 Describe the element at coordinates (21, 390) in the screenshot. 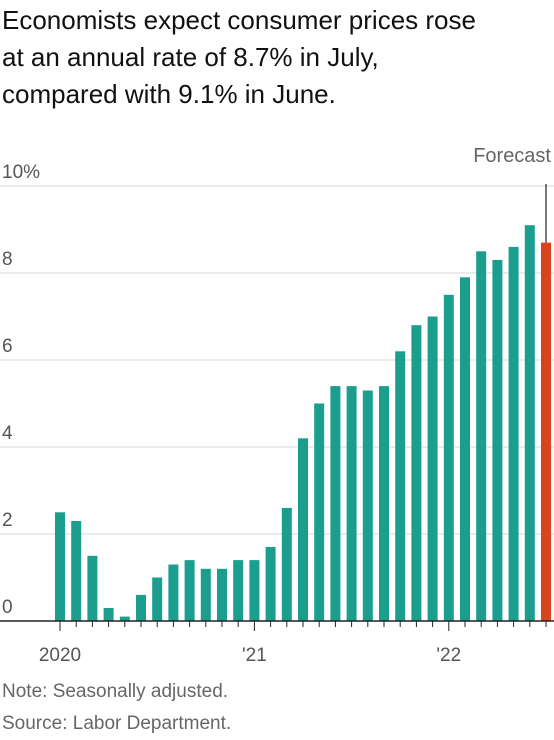

I see `y-axis-ticks: 0 2 4 6 8 10%` at that location.